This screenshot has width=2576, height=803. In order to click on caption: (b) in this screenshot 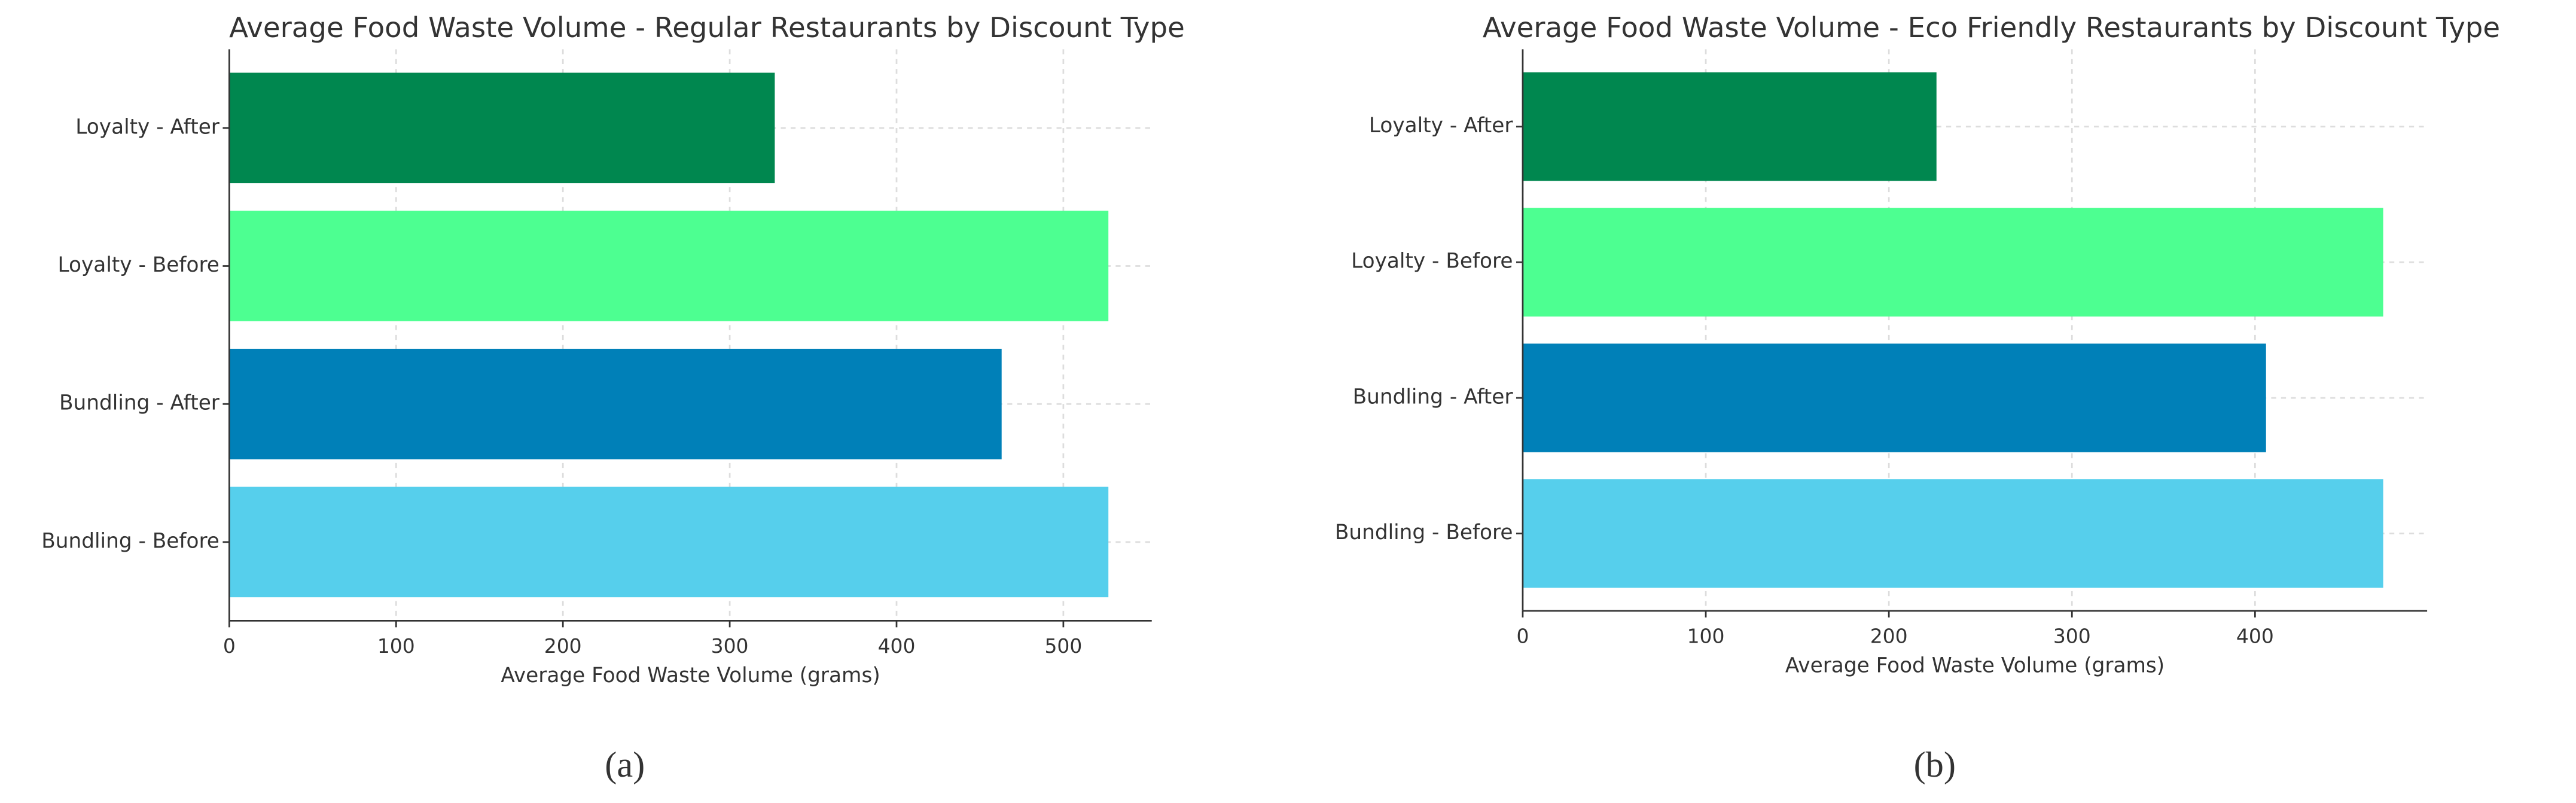, I will do `click(1935, 765)`.